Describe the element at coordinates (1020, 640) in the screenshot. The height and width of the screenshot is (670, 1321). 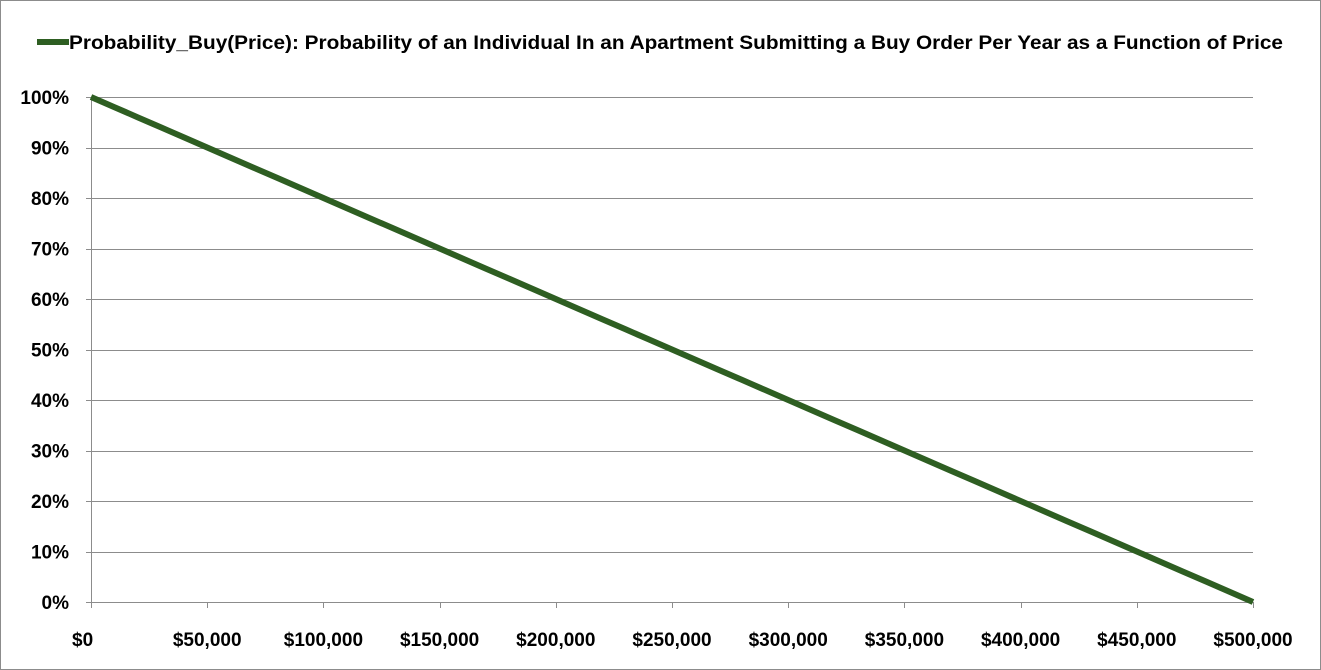
I see `x-tick-label: $400,000` at that location.